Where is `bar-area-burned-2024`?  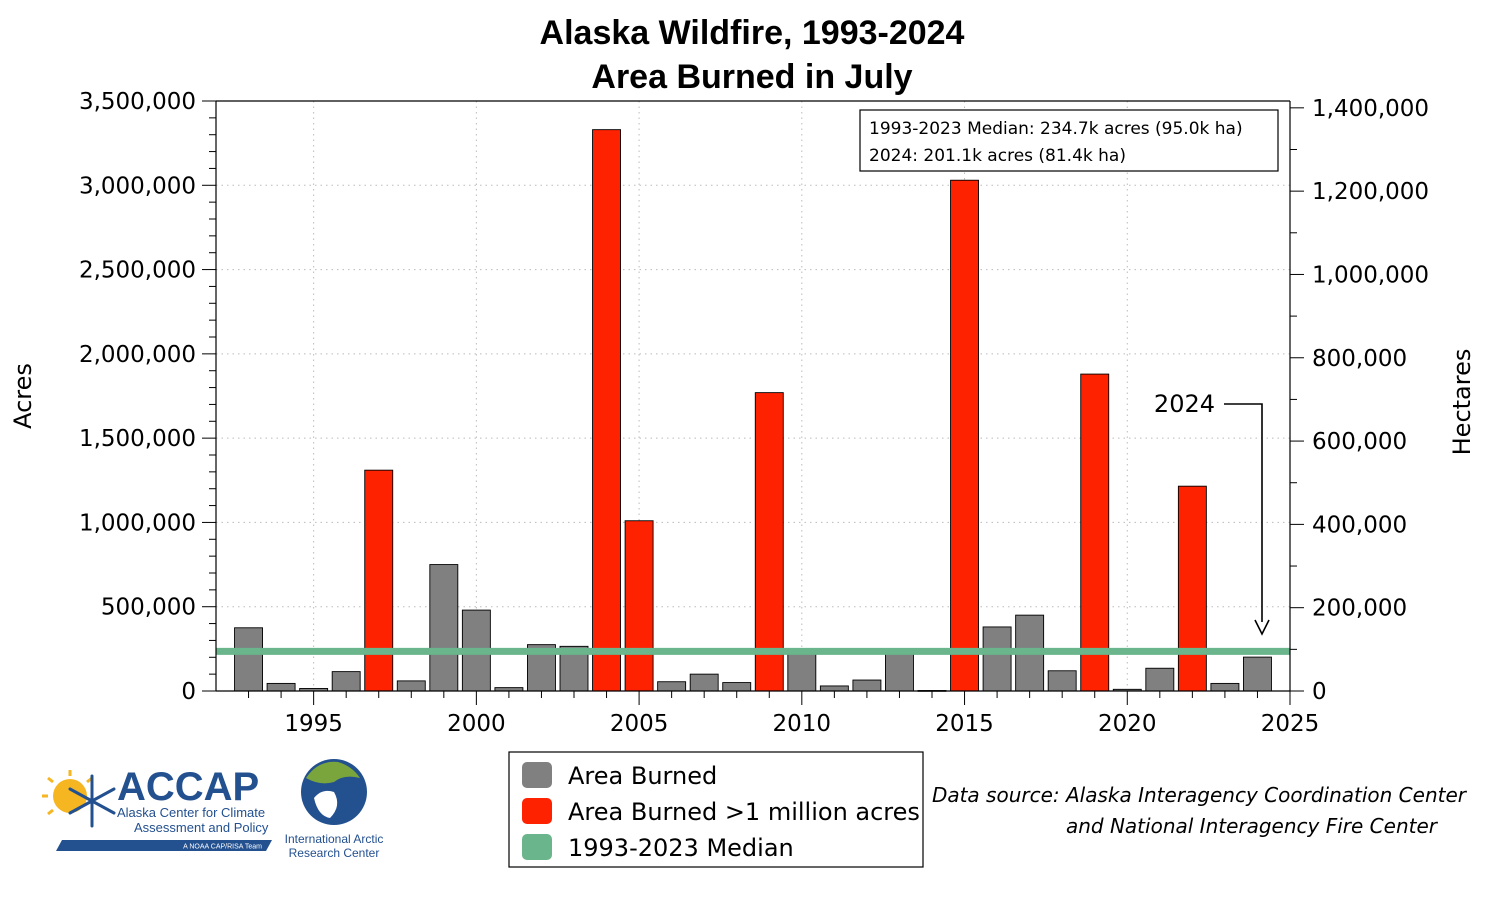 bar-area-burned-2024 is located at coordinates (1257, 674).